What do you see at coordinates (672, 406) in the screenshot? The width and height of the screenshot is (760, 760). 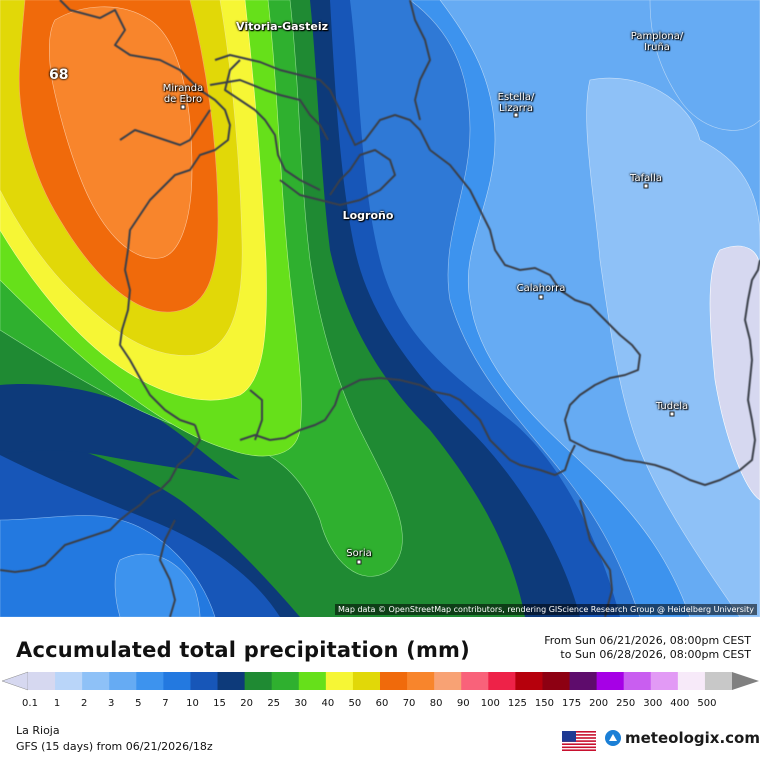 I see `city-label-tudela: Tudela` at bounding box center [672, 406].